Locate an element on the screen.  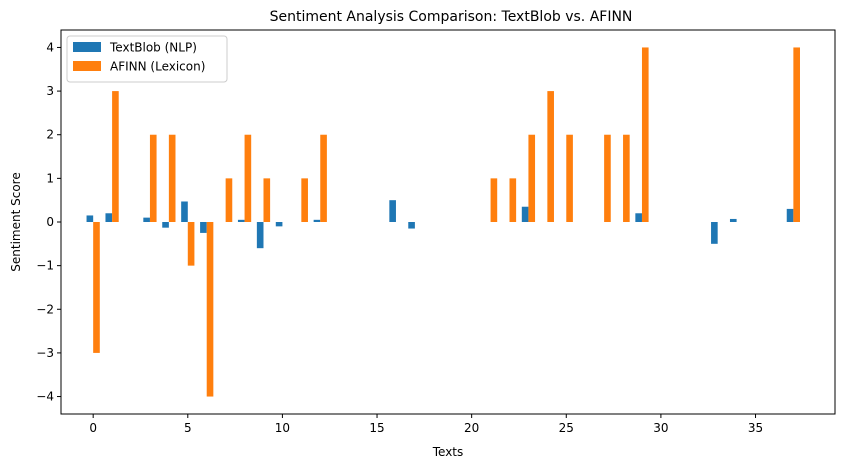
y-tick-label: −3 is located at coordinates (45, 353).